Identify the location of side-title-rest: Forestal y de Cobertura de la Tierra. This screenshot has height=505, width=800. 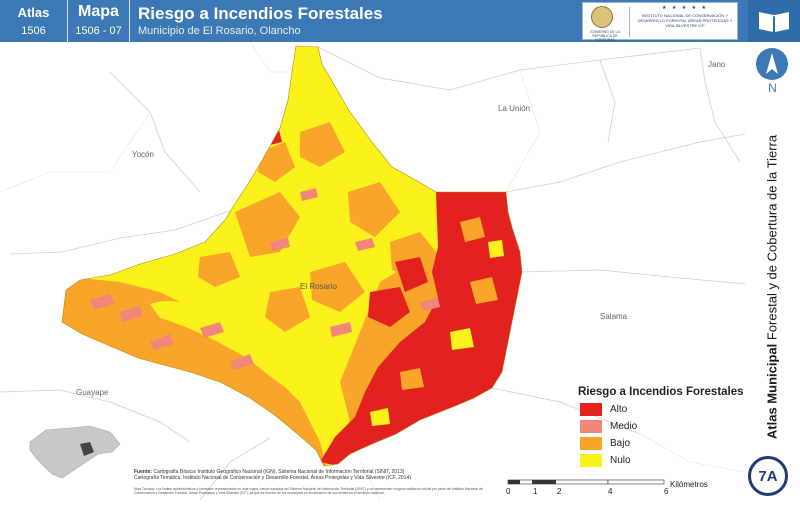
(772, 239).